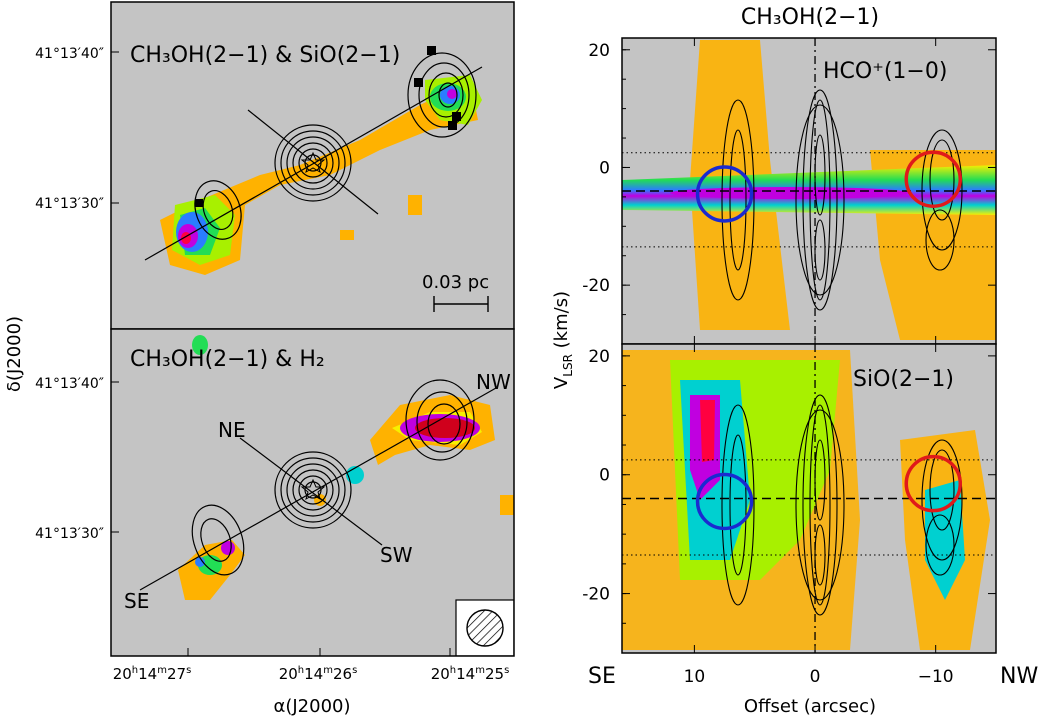 The image size is (1040, 720). Describe the element at coordinates (1019, 676) in the screenshot. I see `pv-x-end-right-label: NW` at that location.